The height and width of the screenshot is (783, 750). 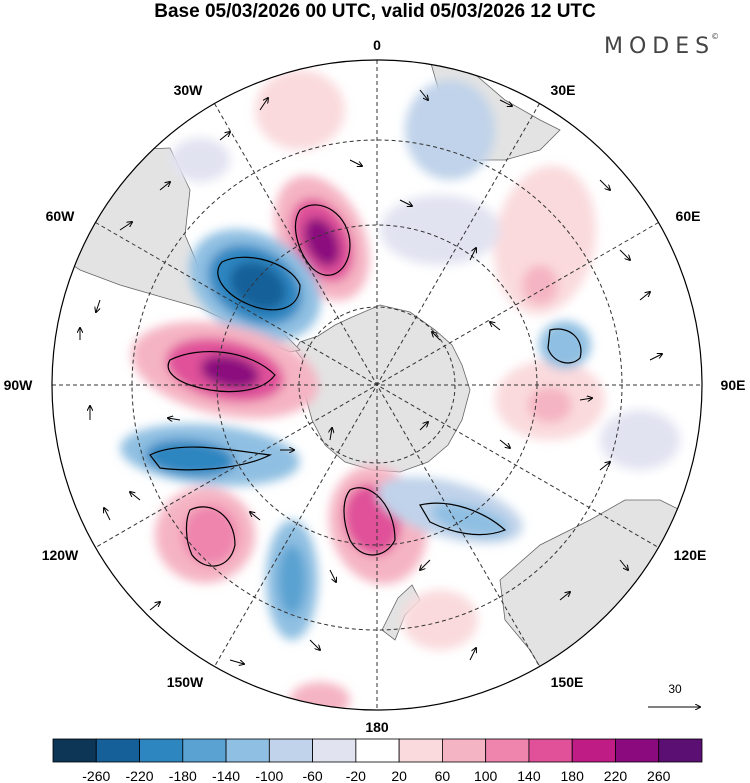 I want to click on reference-vector-label: 30, so click(x=675, y=689).